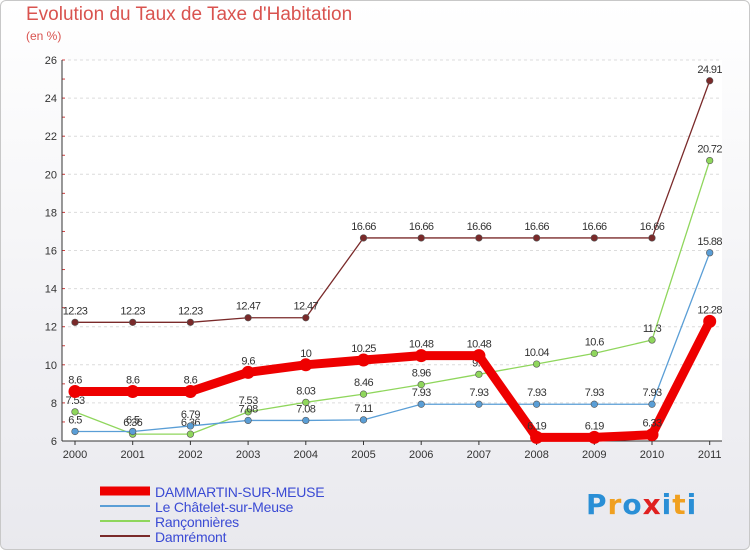 The width and height of the screenshot is (750, 550). What do you see at coordinates (710, 455) in the screenshot?
I see `x-tick-label: 2011` at bounding box center [710, 455].